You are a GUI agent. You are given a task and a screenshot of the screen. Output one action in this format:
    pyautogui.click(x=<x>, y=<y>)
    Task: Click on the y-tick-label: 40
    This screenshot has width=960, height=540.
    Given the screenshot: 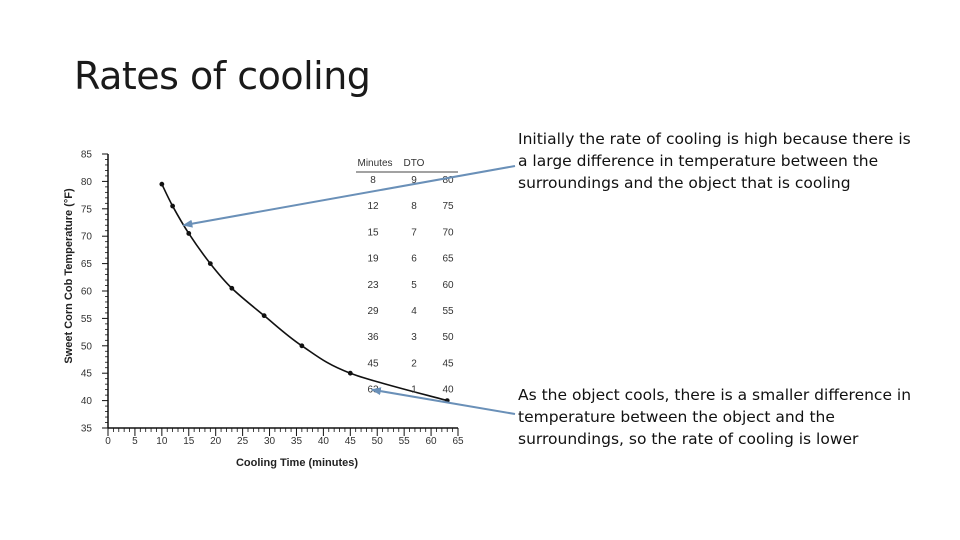 What is the action you would take?
    pyautogui.click(x=87, y=401)
    